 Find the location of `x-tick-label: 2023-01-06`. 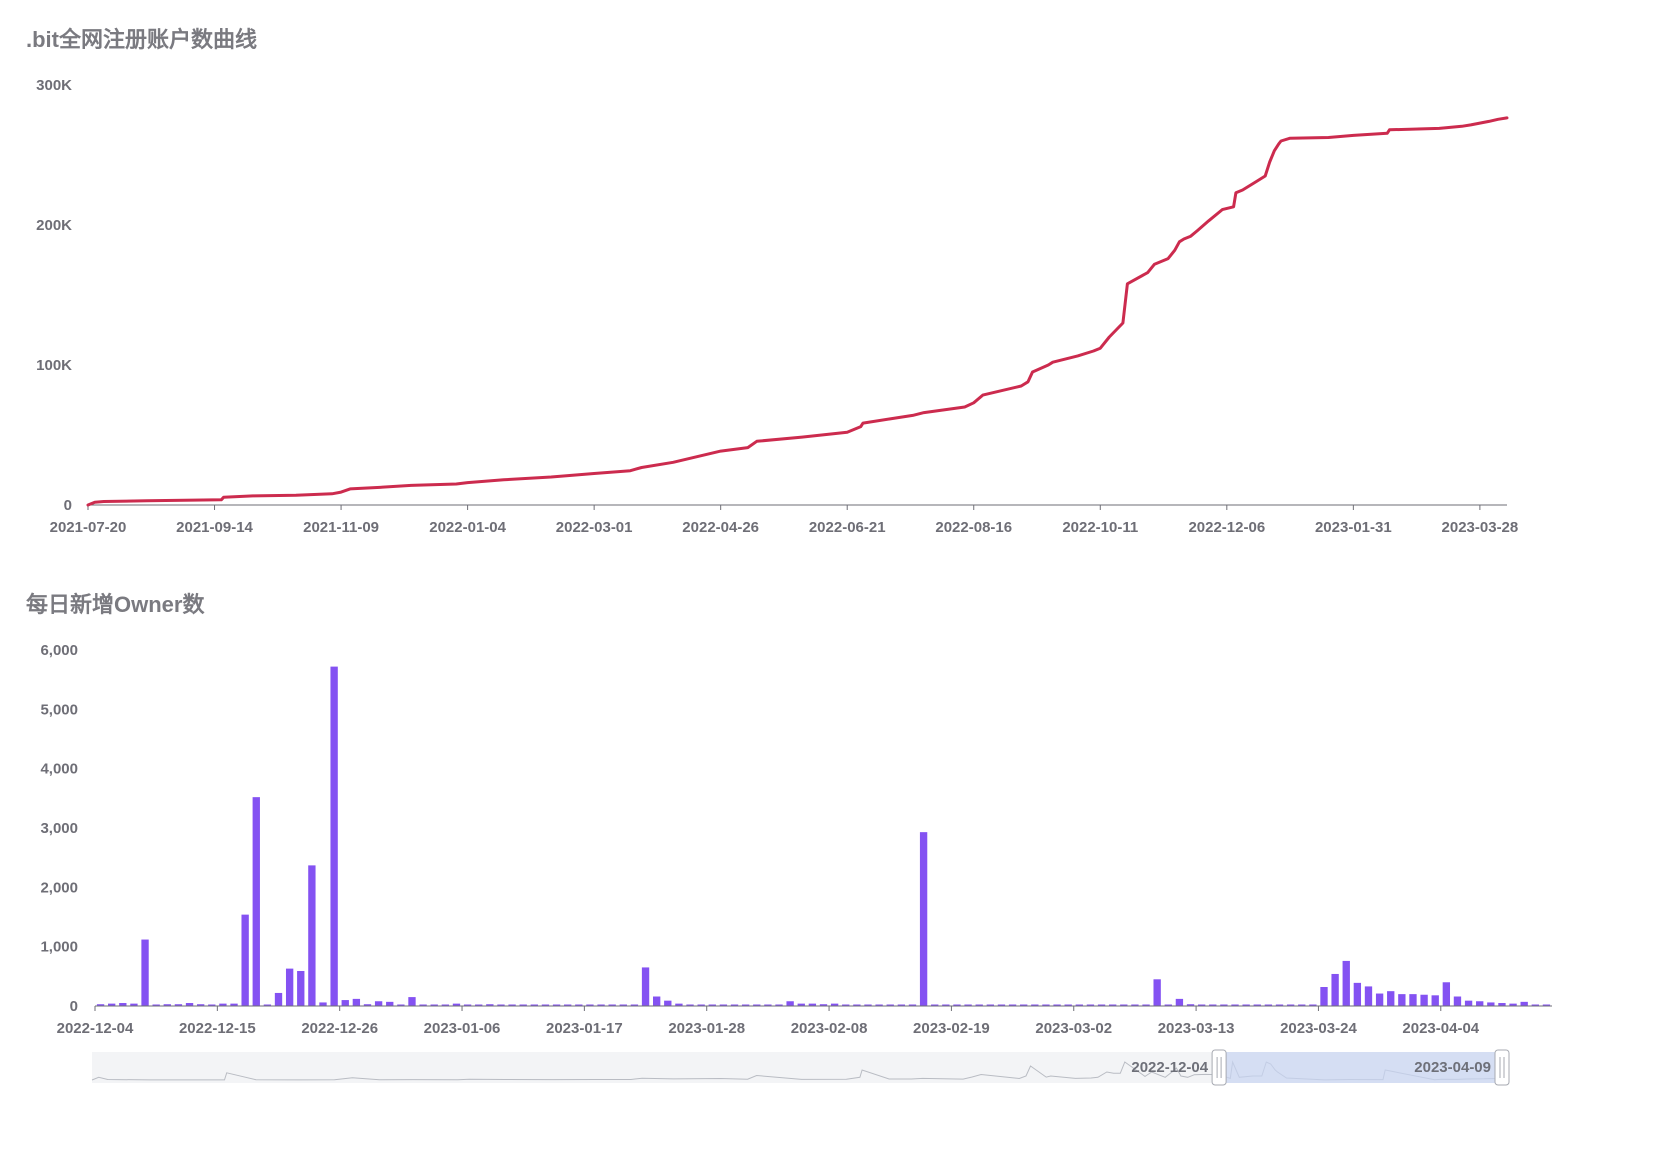

x-tick-label: 2023-01-06 is located at coordinates (462, 1028).